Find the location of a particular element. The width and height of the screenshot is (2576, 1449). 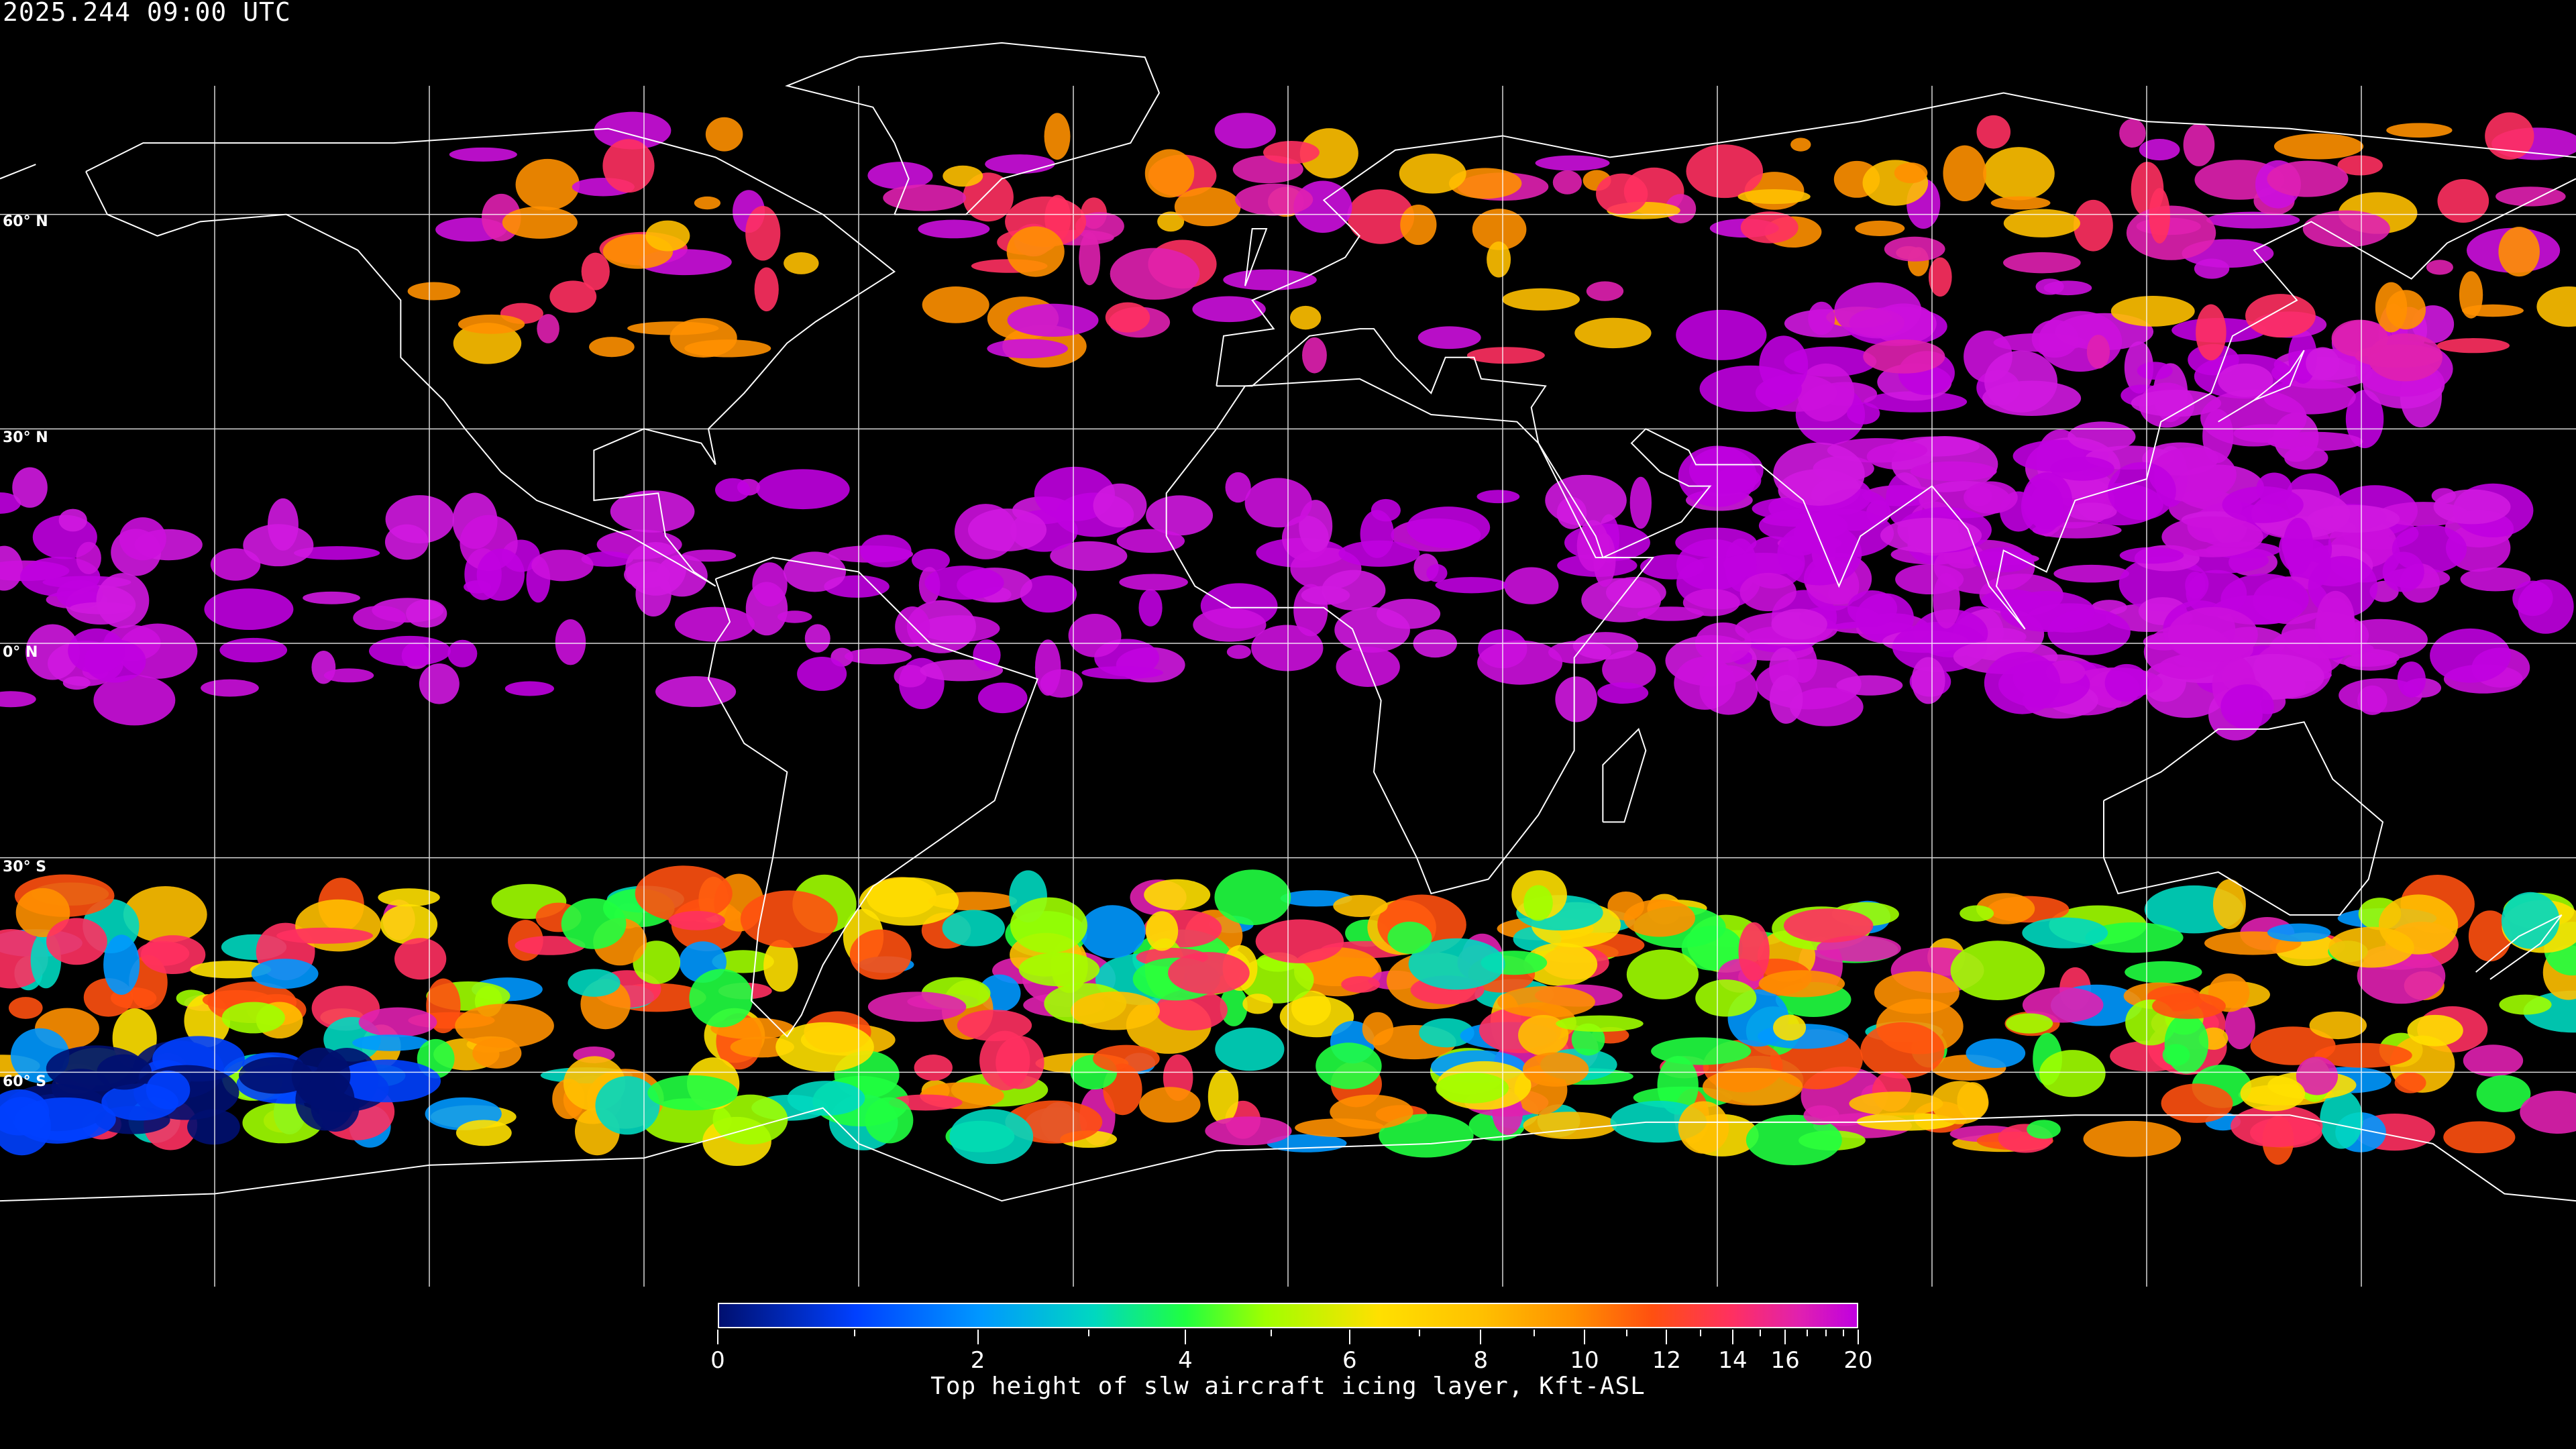

coastline is located at coordinates (1896, 239).